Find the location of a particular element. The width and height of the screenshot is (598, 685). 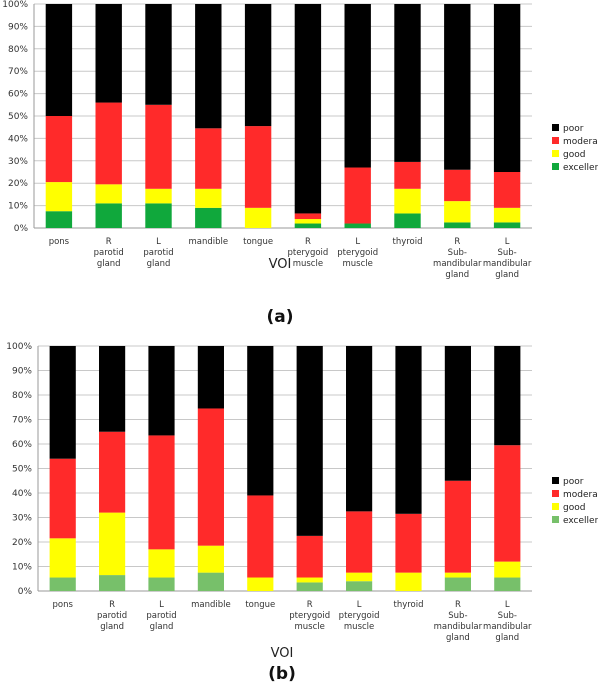

x-tick-label-line: thyroid is located at coordinates (407, 242).